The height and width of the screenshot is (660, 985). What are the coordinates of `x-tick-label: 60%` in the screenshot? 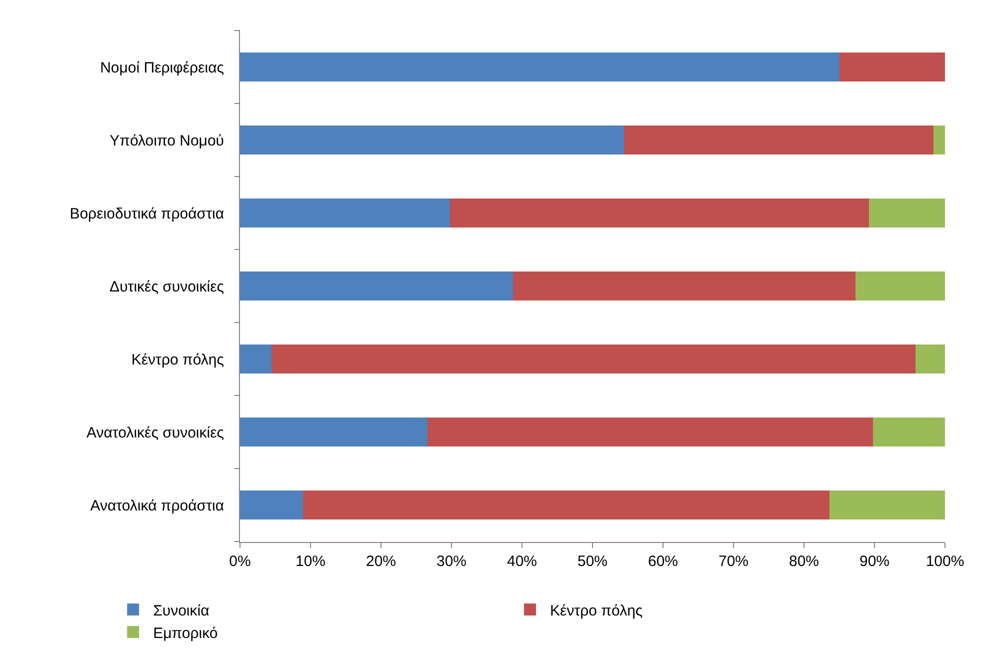 It's located at (663, 561).